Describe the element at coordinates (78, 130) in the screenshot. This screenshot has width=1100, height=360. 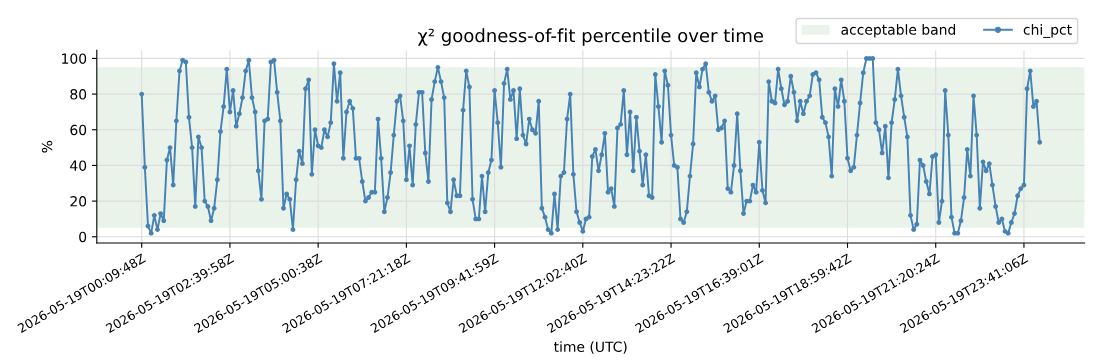
I see `y-tick-label: 60` at that location.